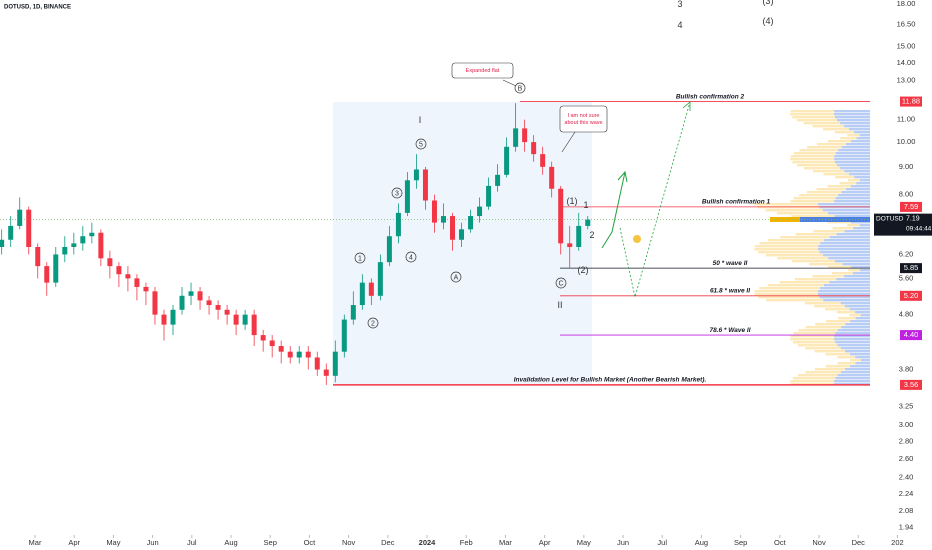 Image resolution: width=932 pixels, height=550 pixels. I want to click on wave-label: II, so click(559, 305).